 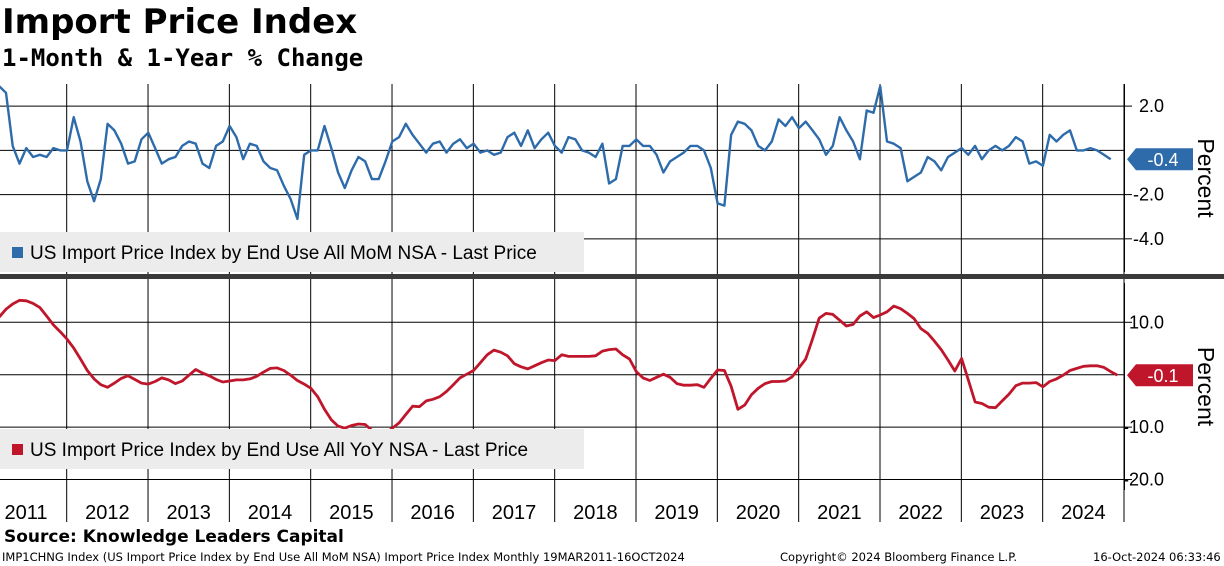 What do you see at coordinates (1143, 427) in the screenshot?
I see `y-tick-label: -10.0` at bounding box center [1143, 427].